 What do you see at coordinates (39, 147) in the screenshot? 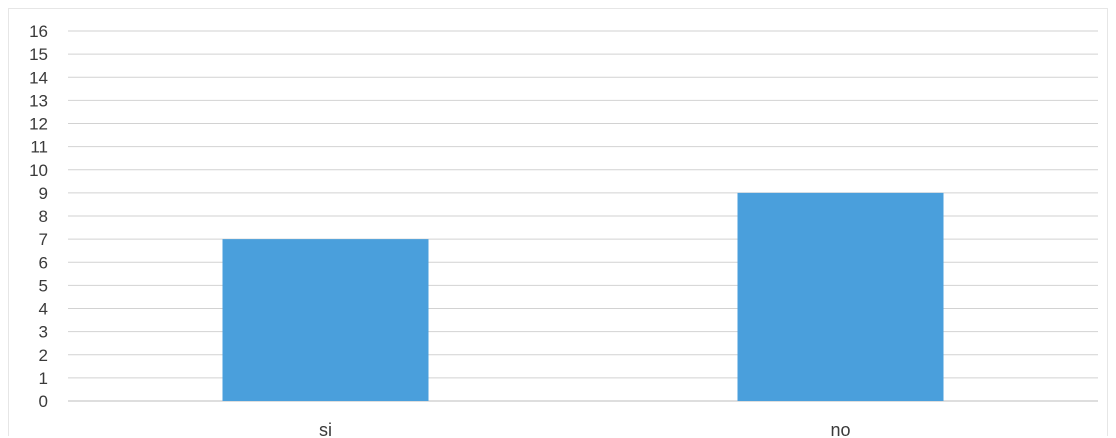
I see `y-tick-label: 11` at bounding box center [39, 147].